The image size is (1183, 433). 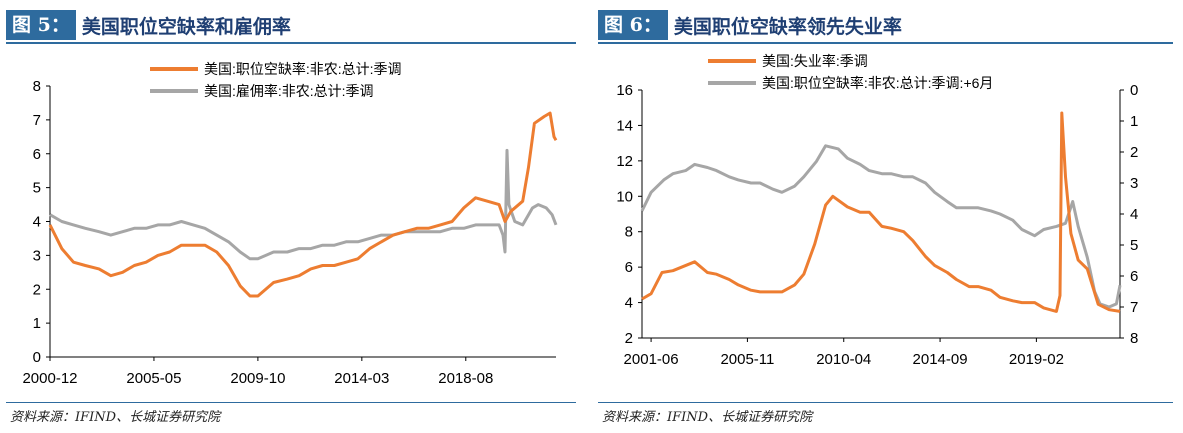 What do you see at coordinates (115, 417) in the screenshot?
I see `figure-5-source: 资料来源：IFIND、长城证券研究院` at bounding box center [115, 417].